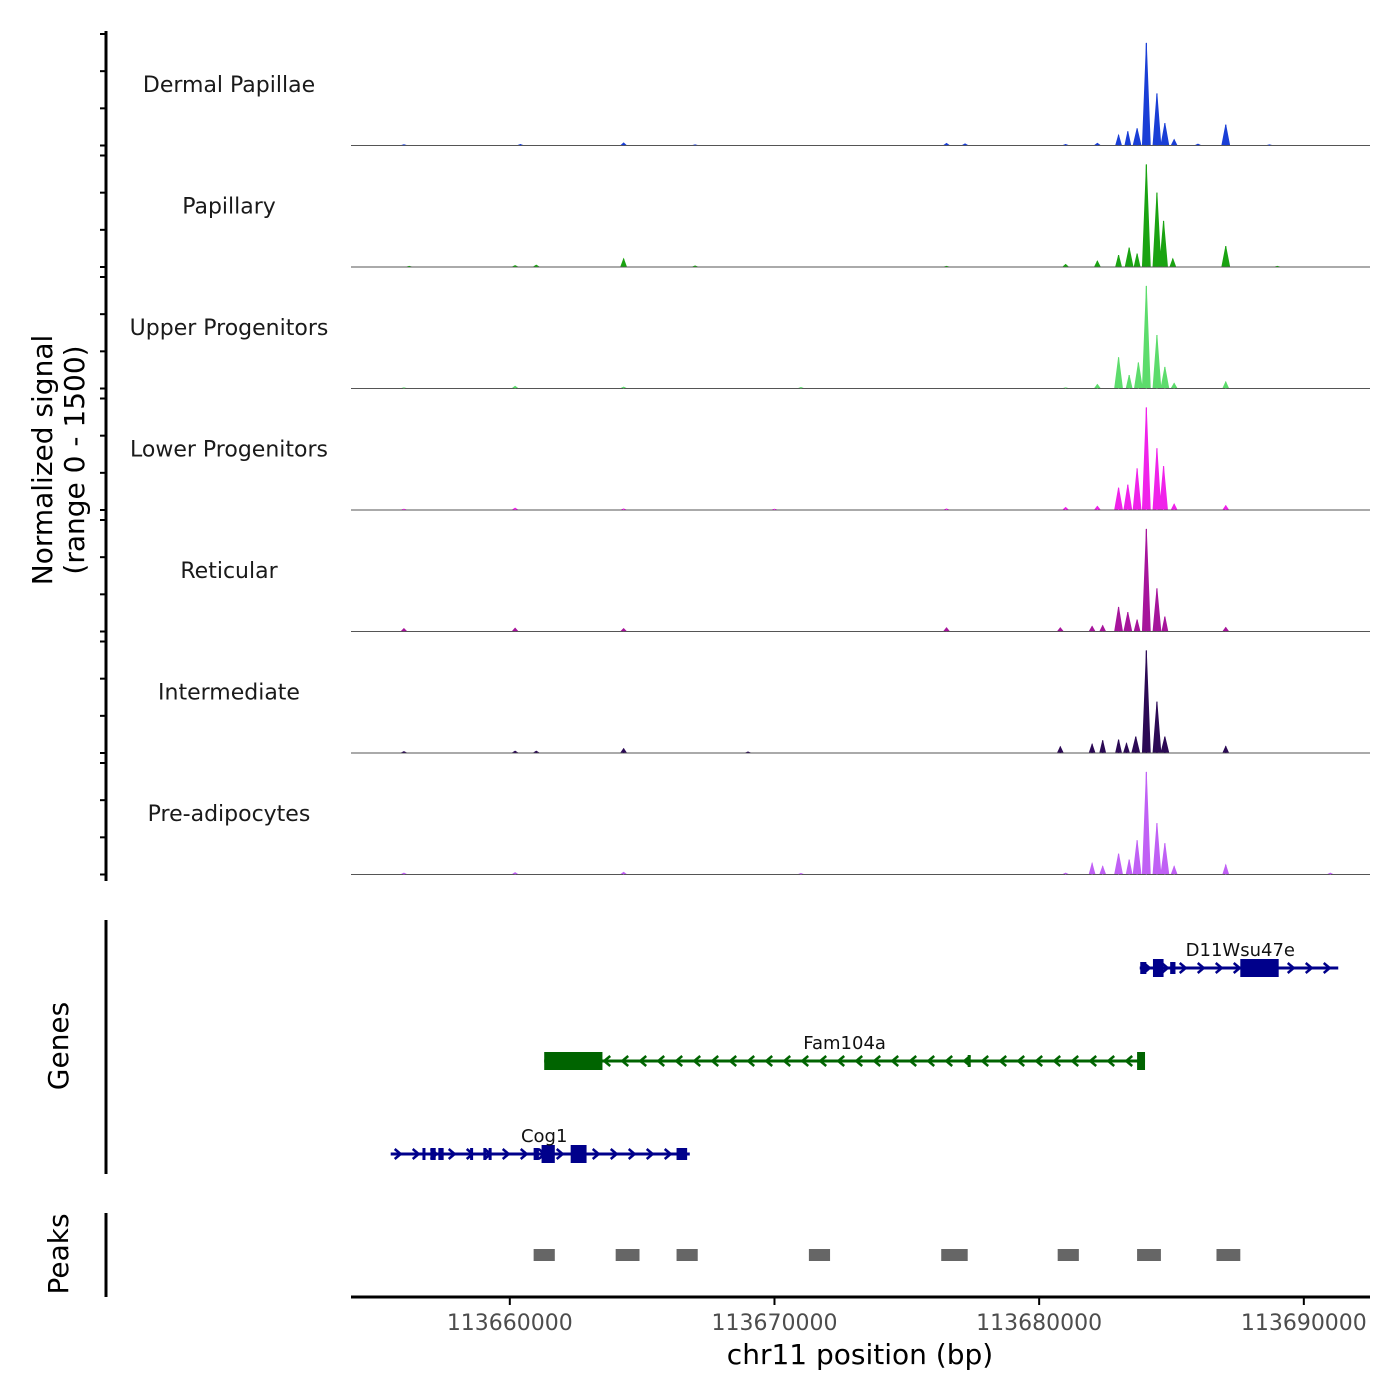 Image resolution: width=1400 pixels, height=1400 pixels. What do you see at coordinates (1240, 950) in the screenshot?
I see `gene-name: D11Wsu47e` at bounding box center [1240, 950].